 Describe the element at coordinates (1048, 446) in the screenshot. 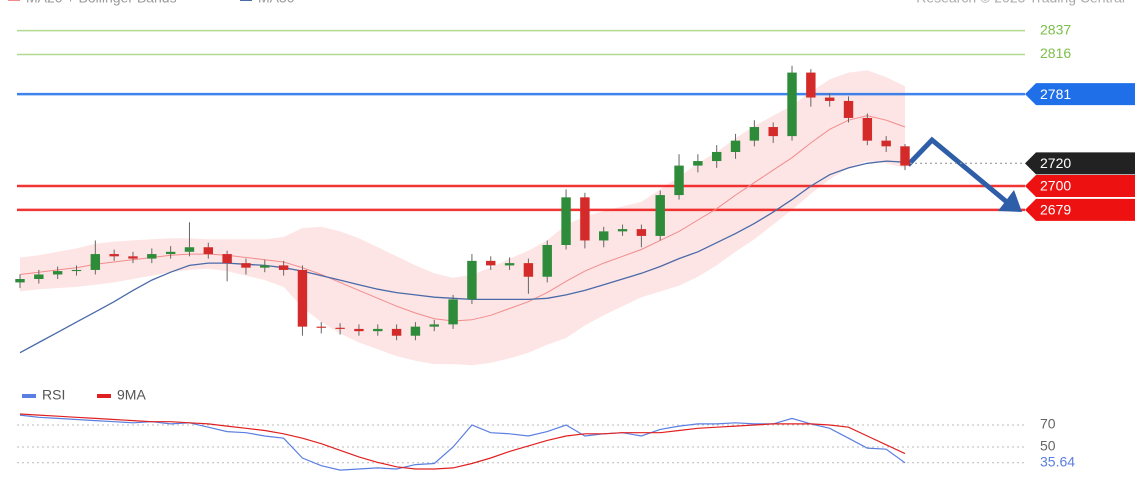

I see `y-tick-label: 50` at that location.